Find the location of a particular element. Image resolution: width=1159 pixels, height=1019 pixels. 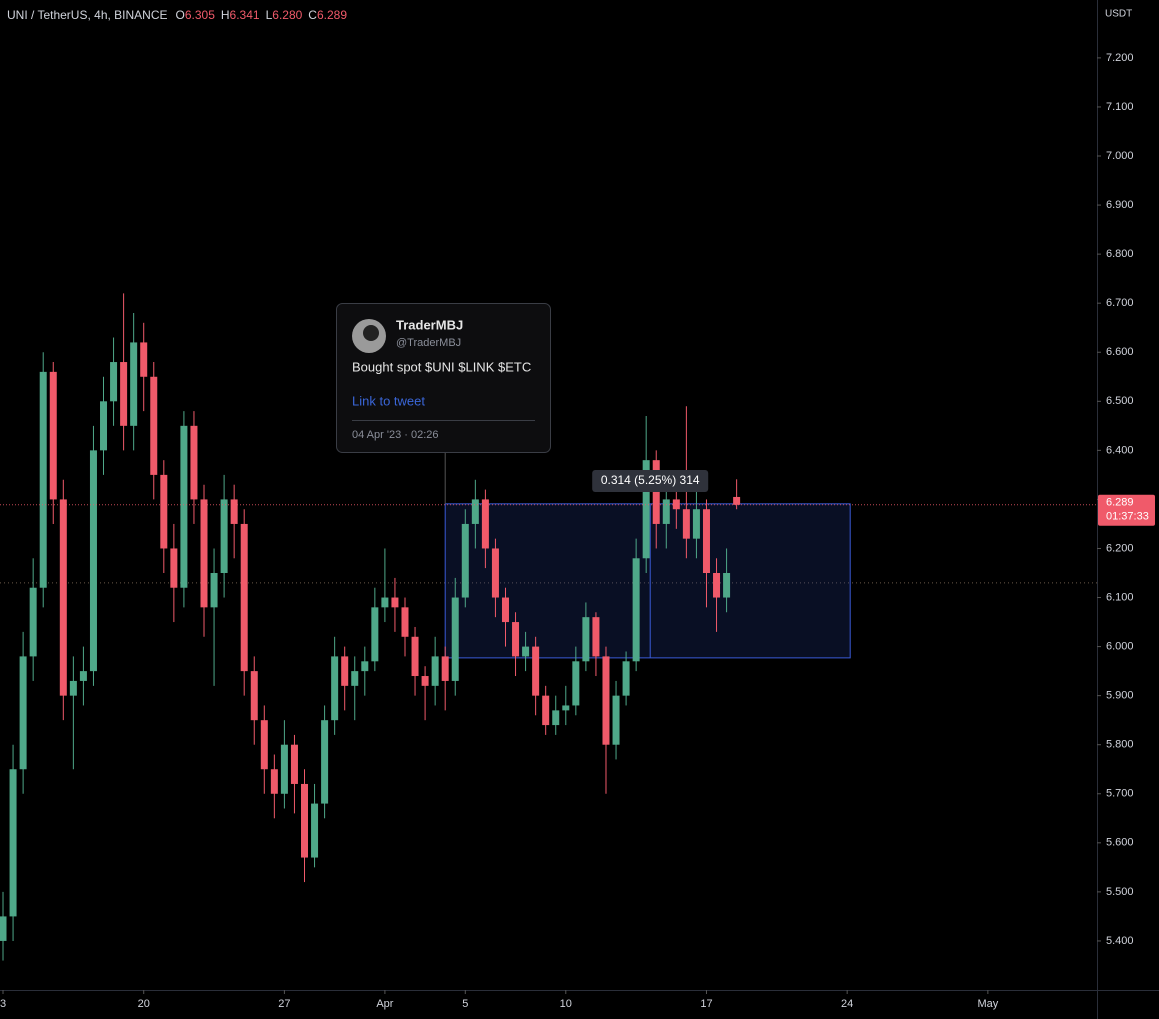

symbol: UNI / TetherUS, 4h, BINANCE is located at coordinates (87, 15).